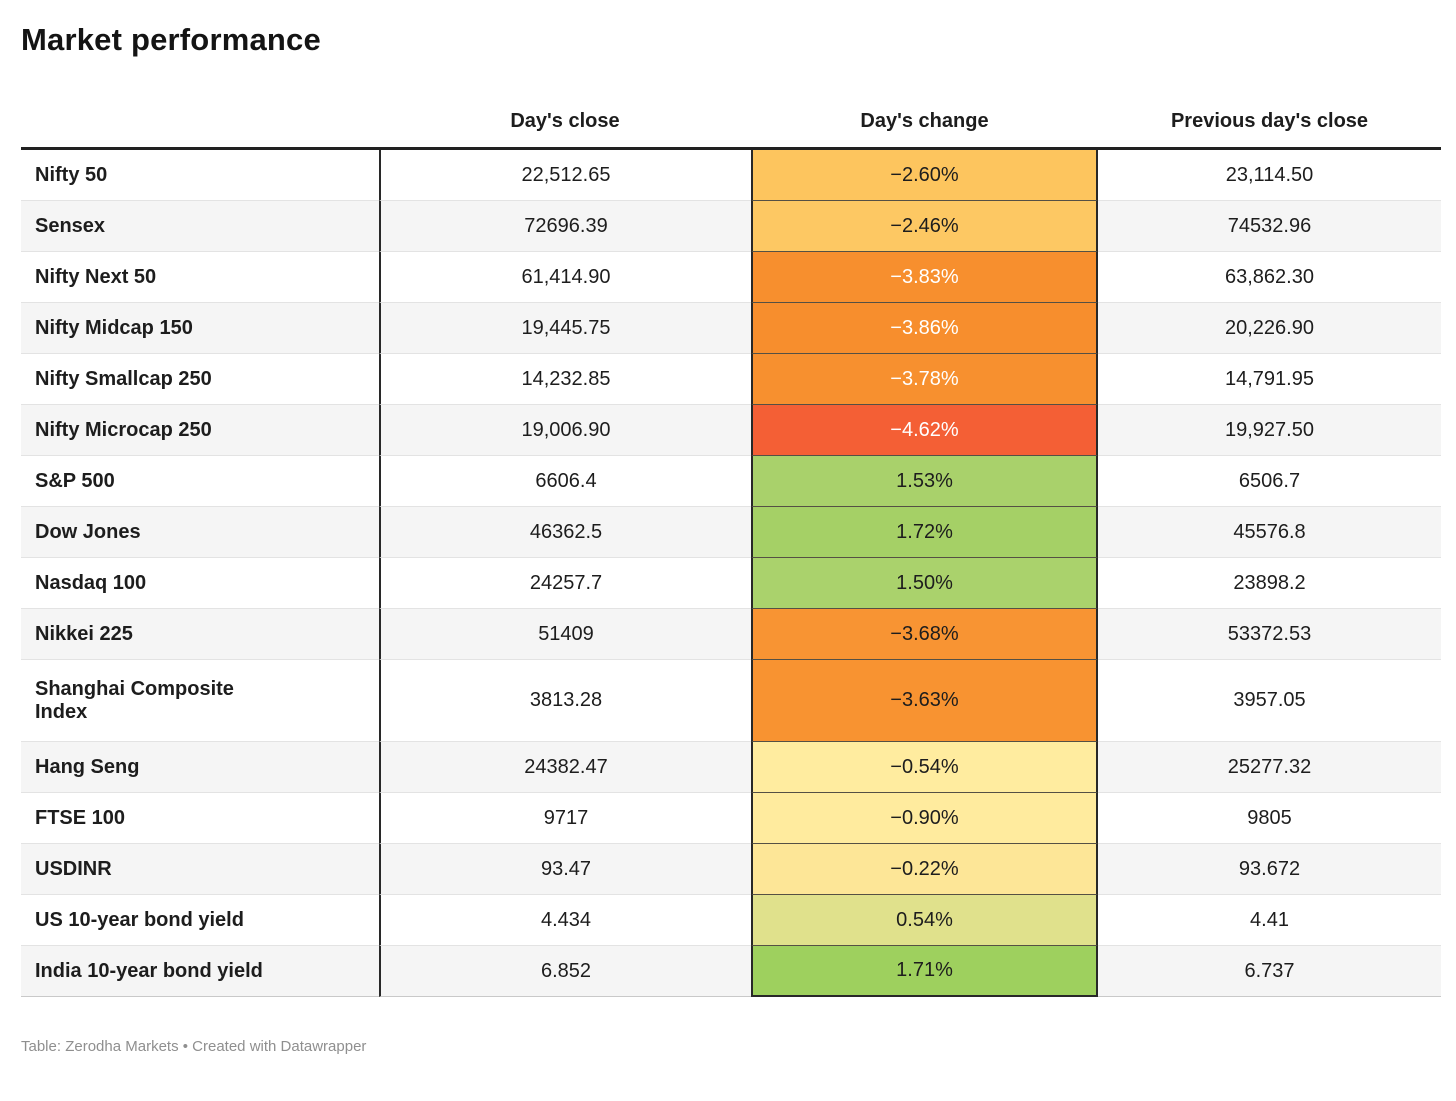  I want to click on days-change-cell: 1.53%, so click(924, 481).